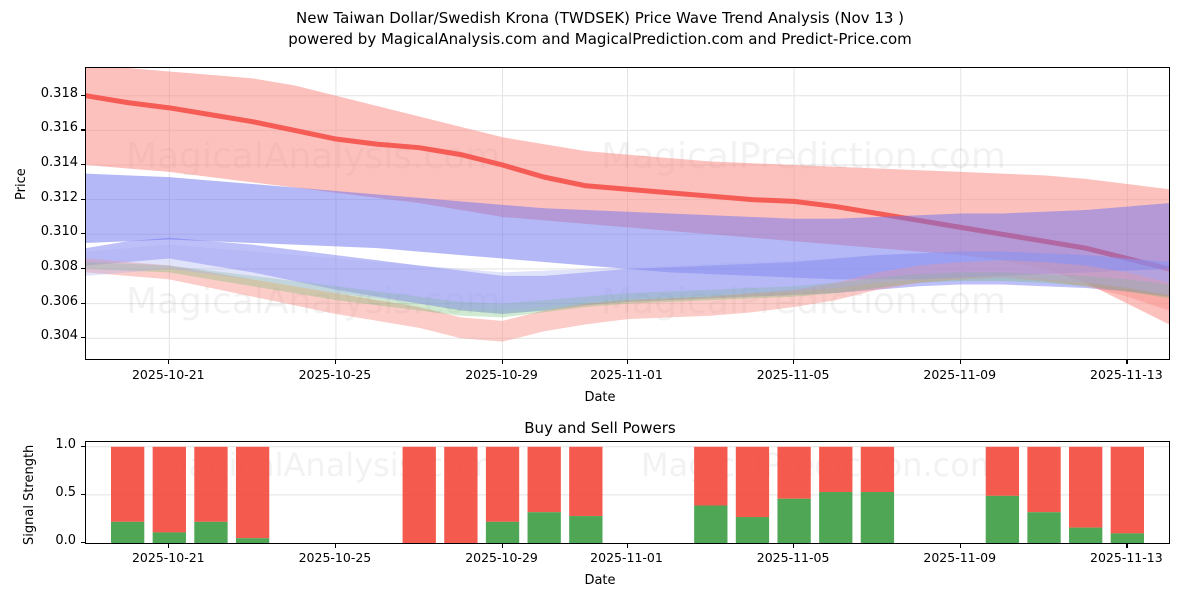 The height and width of the screenshot is (600, 1200). Describe the element at coordinates (793, 557) in the screenshot. I see `signal-x-tick-label: 2025-11-05` at that location.